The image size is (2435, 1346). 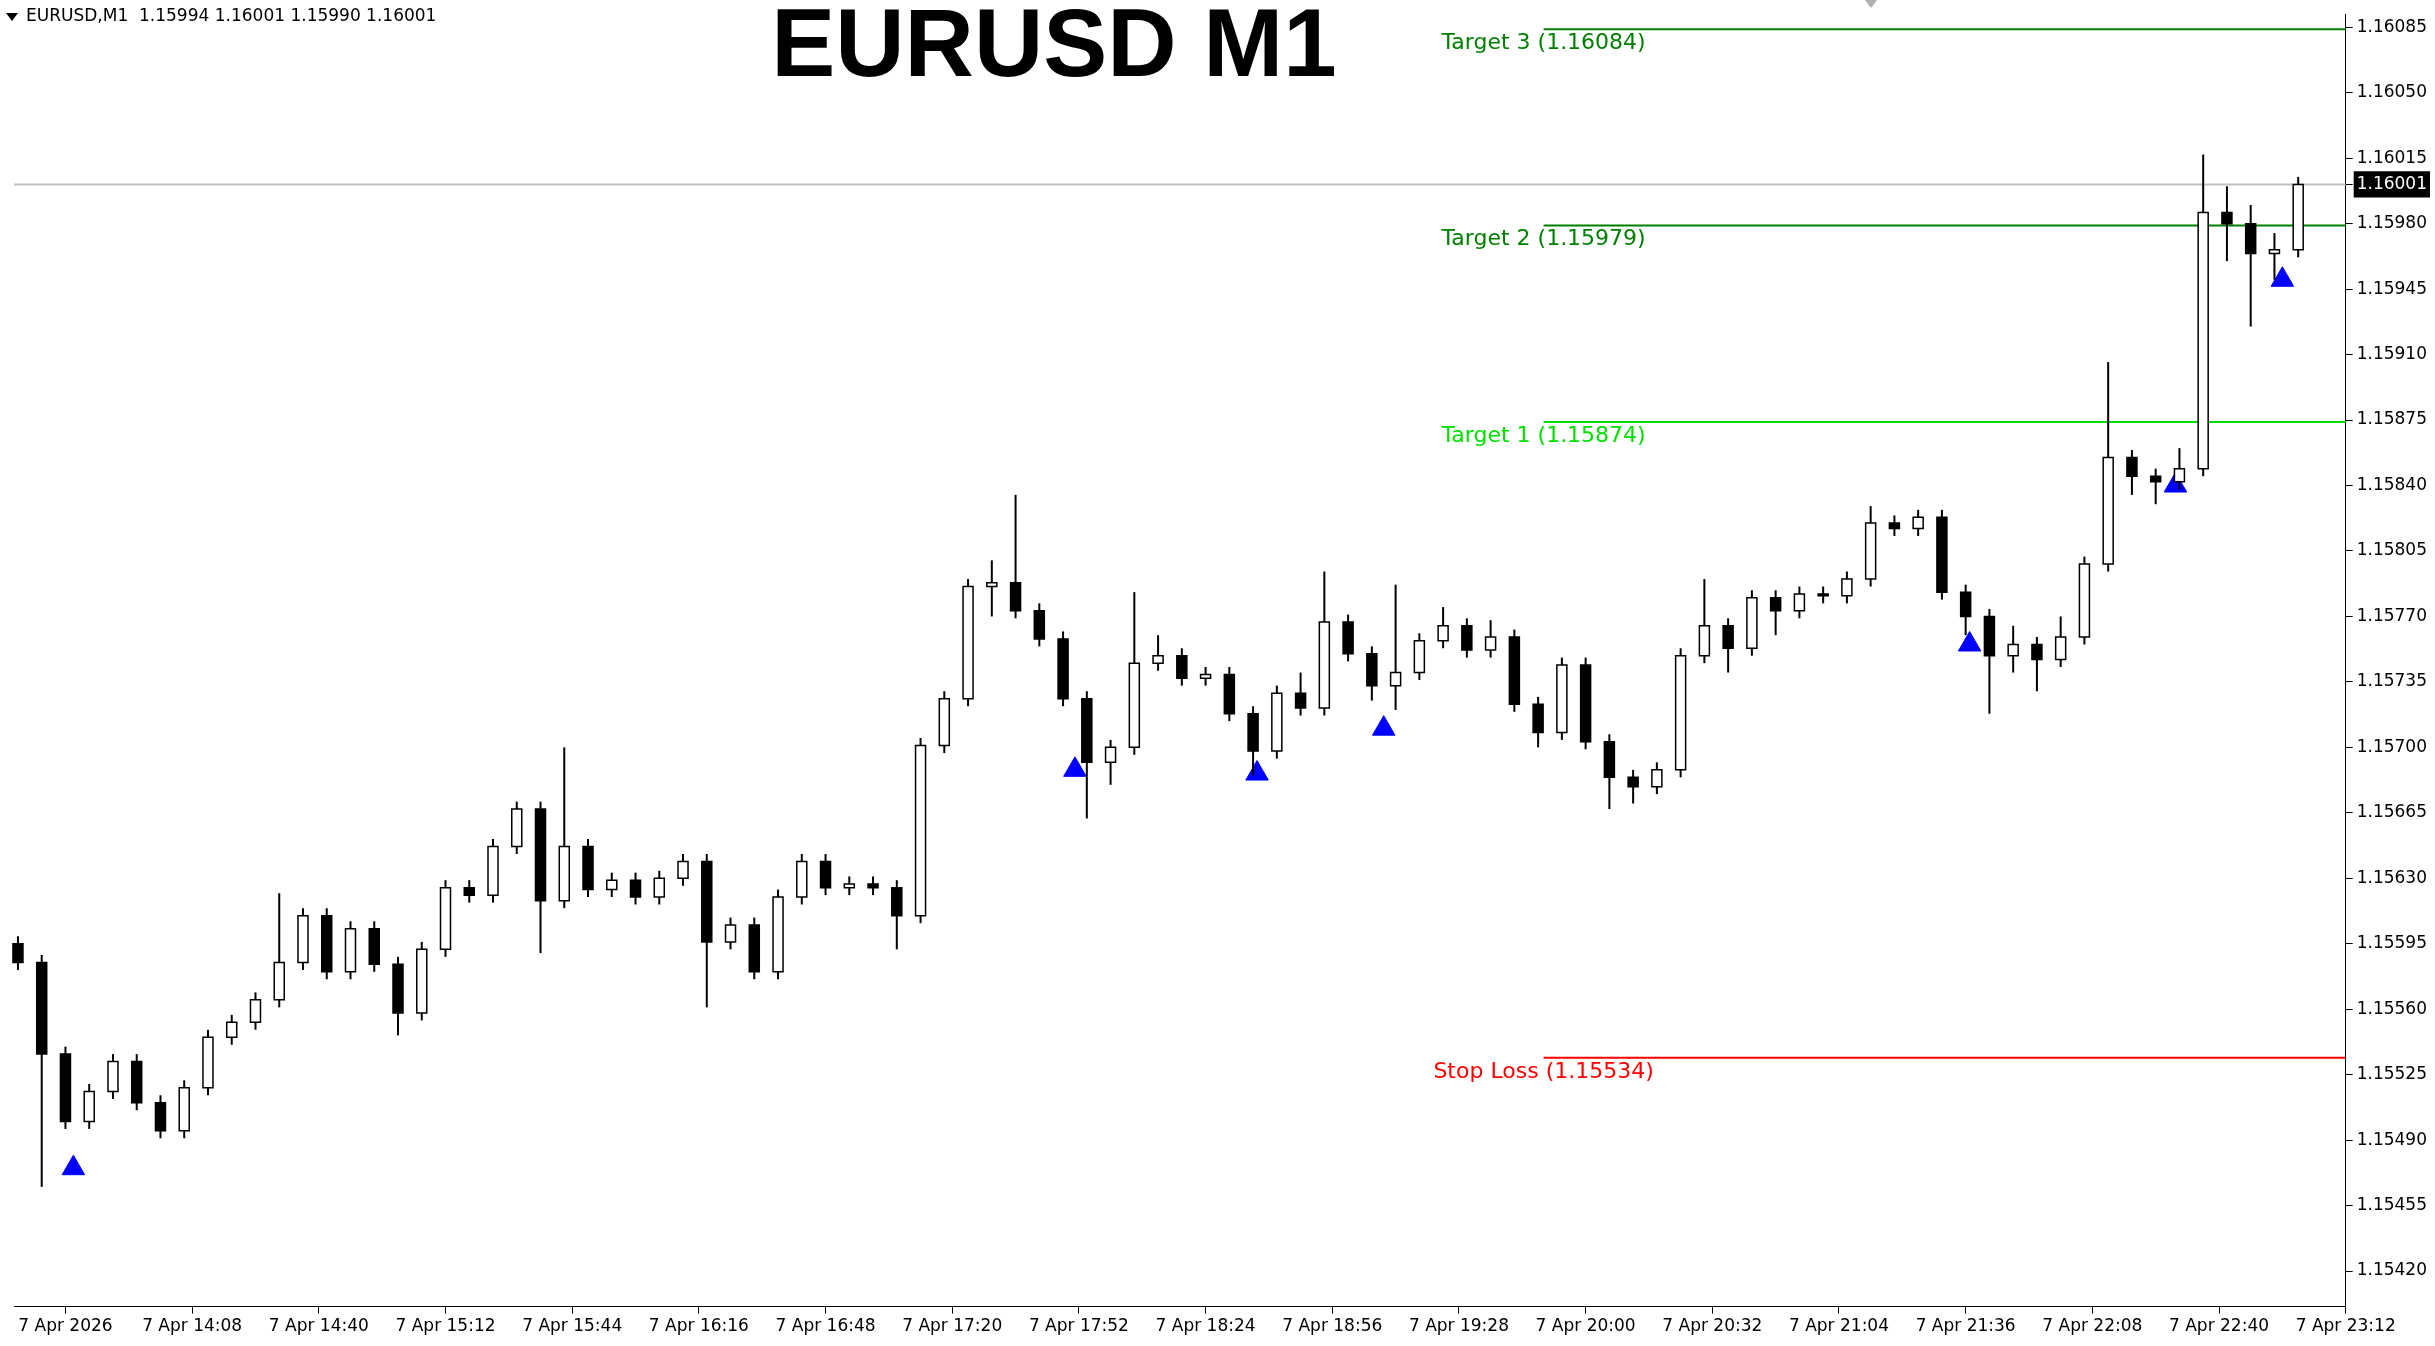 I want to click on x-tick-label: 7 Apr 16:16, so click(x=698, y=1325).